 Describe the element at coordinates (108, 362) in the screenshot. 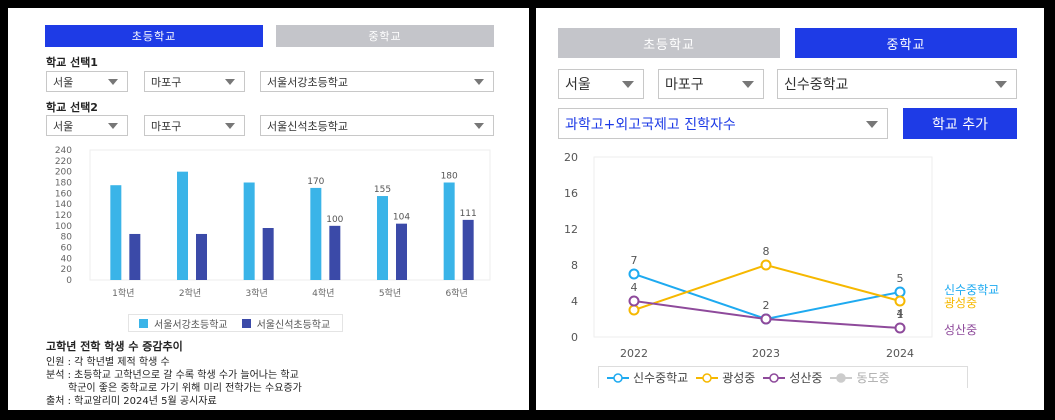

I see `analysis-line-1: 인원 : 각 학년별 제적 학생 수` at that location.